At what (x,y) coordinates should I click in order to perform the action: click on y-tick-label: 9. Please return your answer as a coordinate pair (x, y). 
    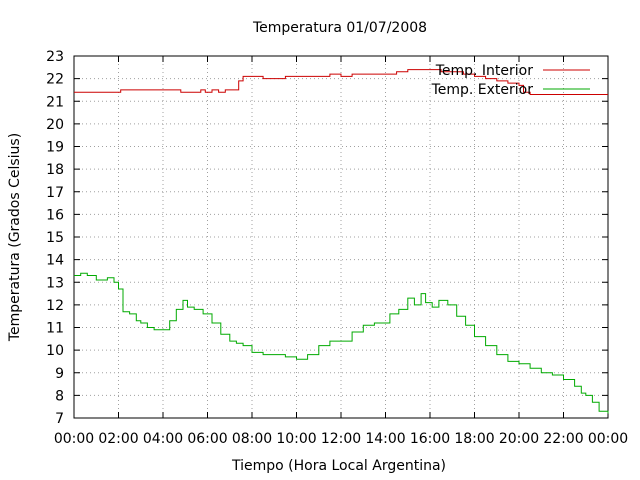
    Looking at the image, I should click on (59, 374).